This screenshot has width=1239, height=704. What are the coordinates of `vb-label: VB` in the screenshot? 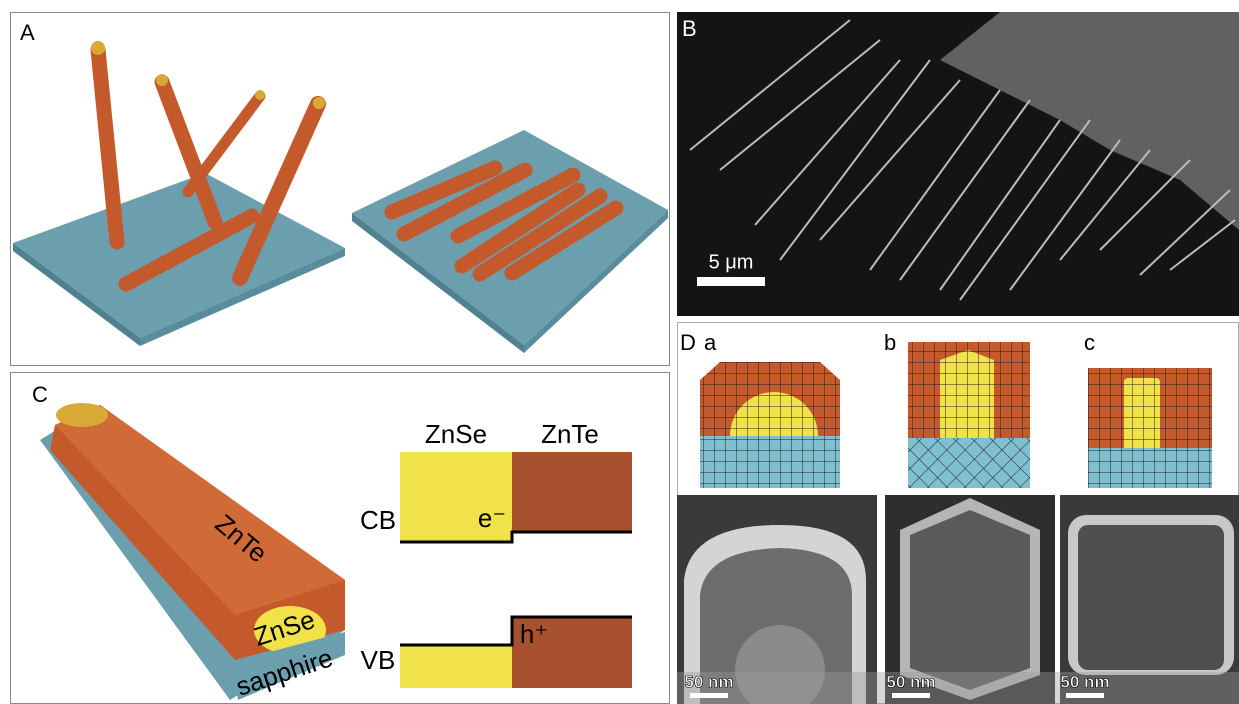 It's located at (378, 660).